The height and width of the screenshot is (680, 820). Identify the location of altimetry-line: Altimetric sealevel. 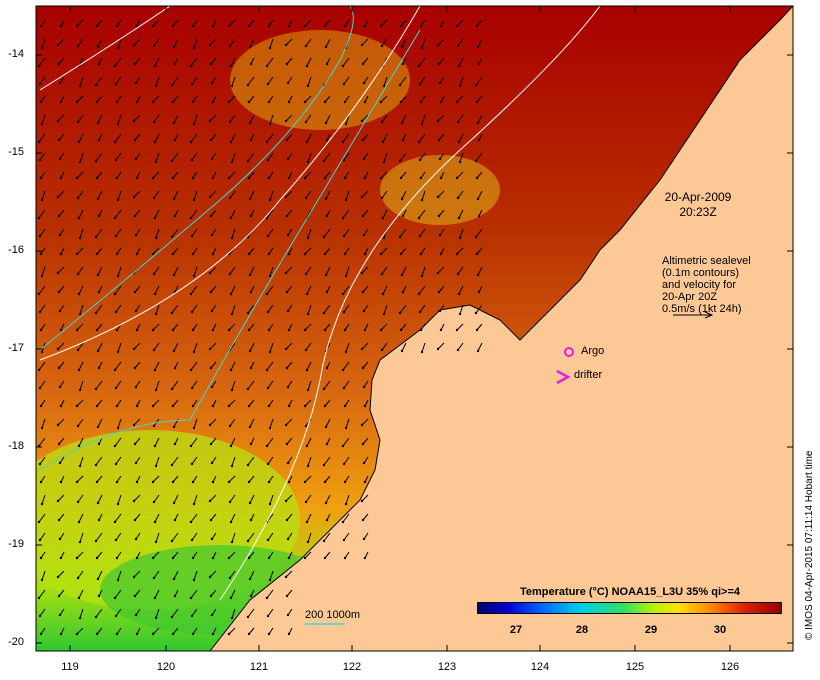
(706, 261).